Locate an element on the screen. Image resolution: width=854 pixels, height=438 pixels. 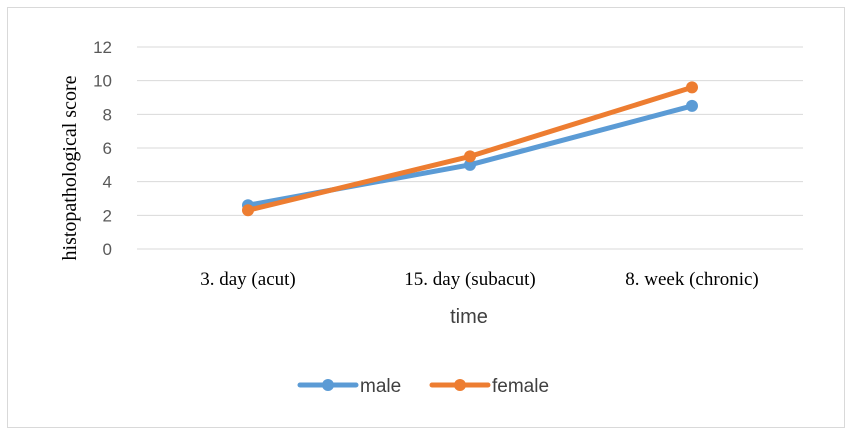
y-tick-label: 4 is located at coordinates (107, 182).